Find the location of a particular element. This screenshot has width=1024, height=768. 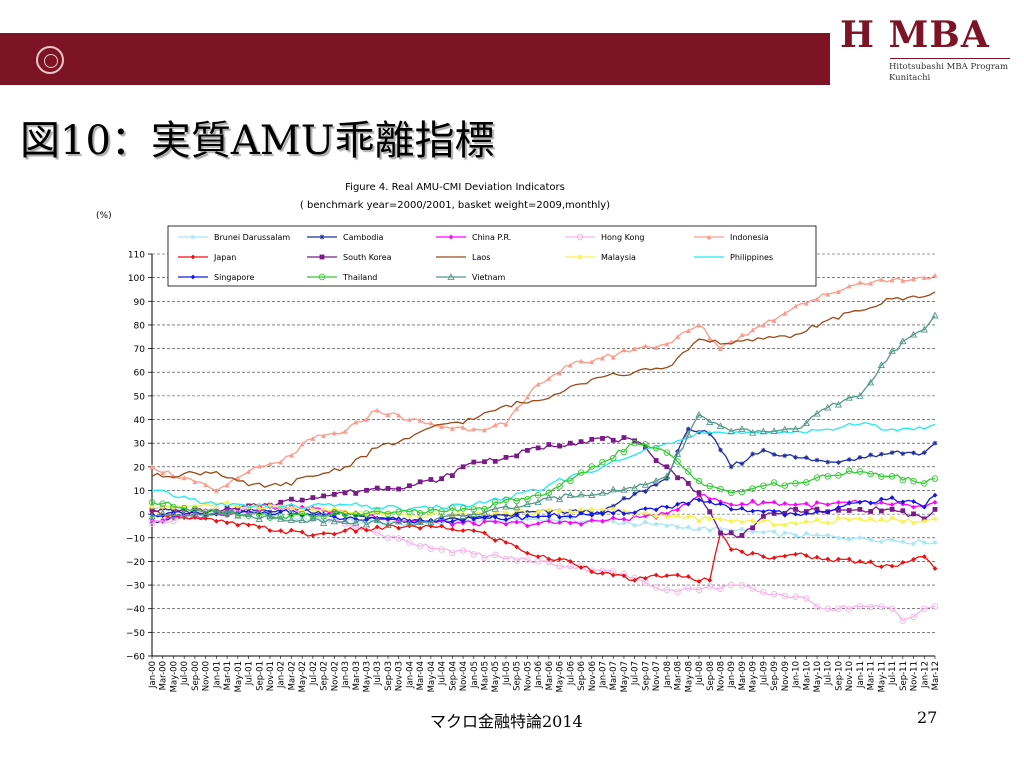

x-tick-label: Sep-06 is located at coordinates (582, 676).